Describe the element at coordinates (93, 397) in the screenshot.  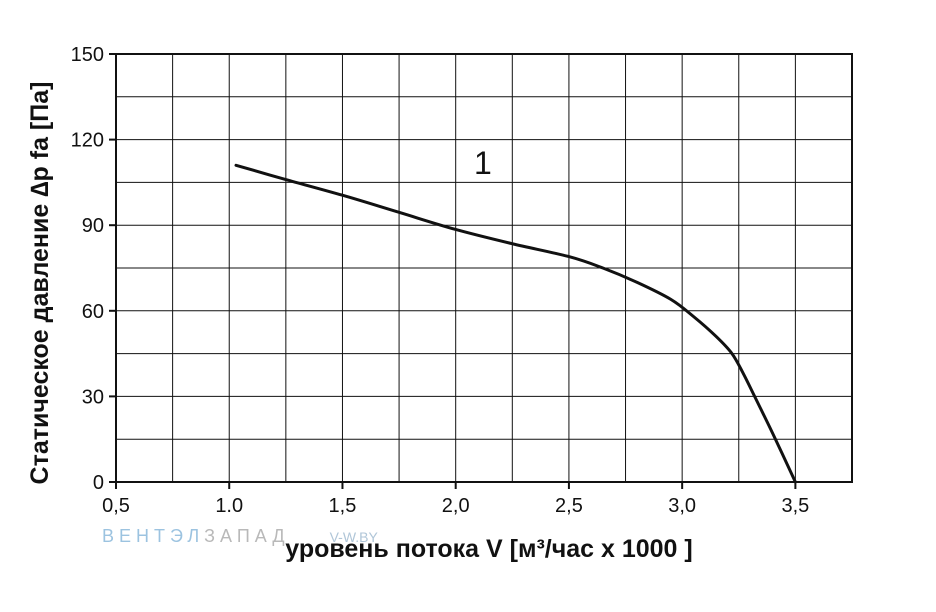
I see `y-tick-label: 30` at that location.